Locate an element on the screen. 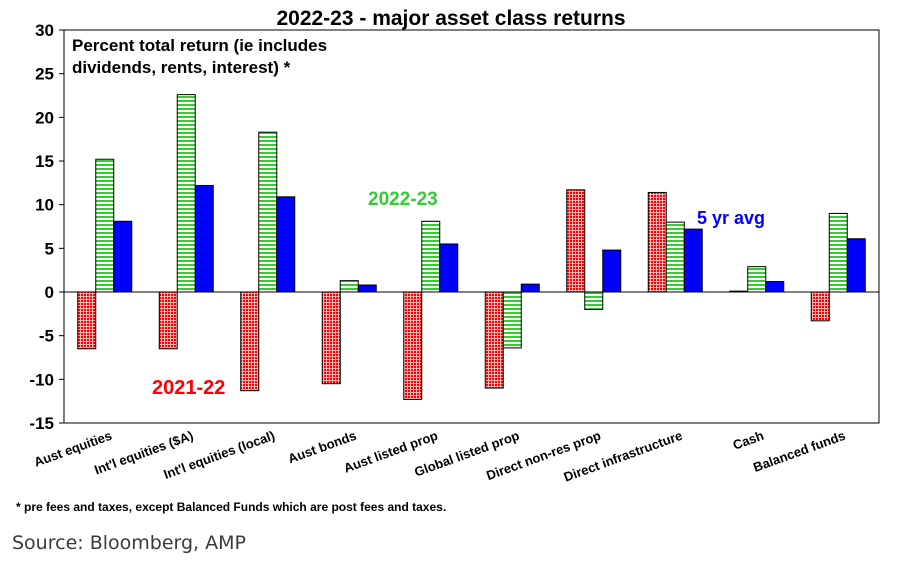  y-tick-label: -5 is located at coordinates (46, 336).